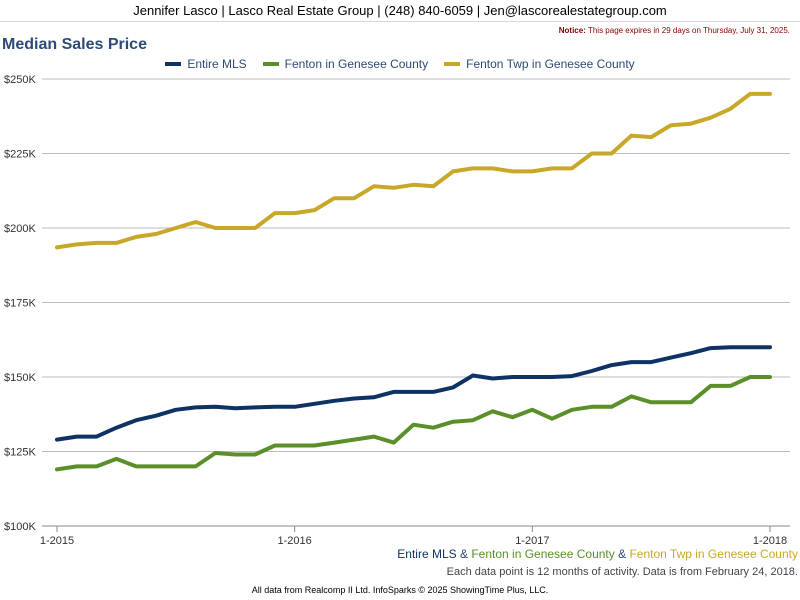 Image resolution: width=800 pixels, height=600 pixels. Describe the element at coordinates (20, 80) in the screenshot. I see `y-tick-label: $250K` at that location.